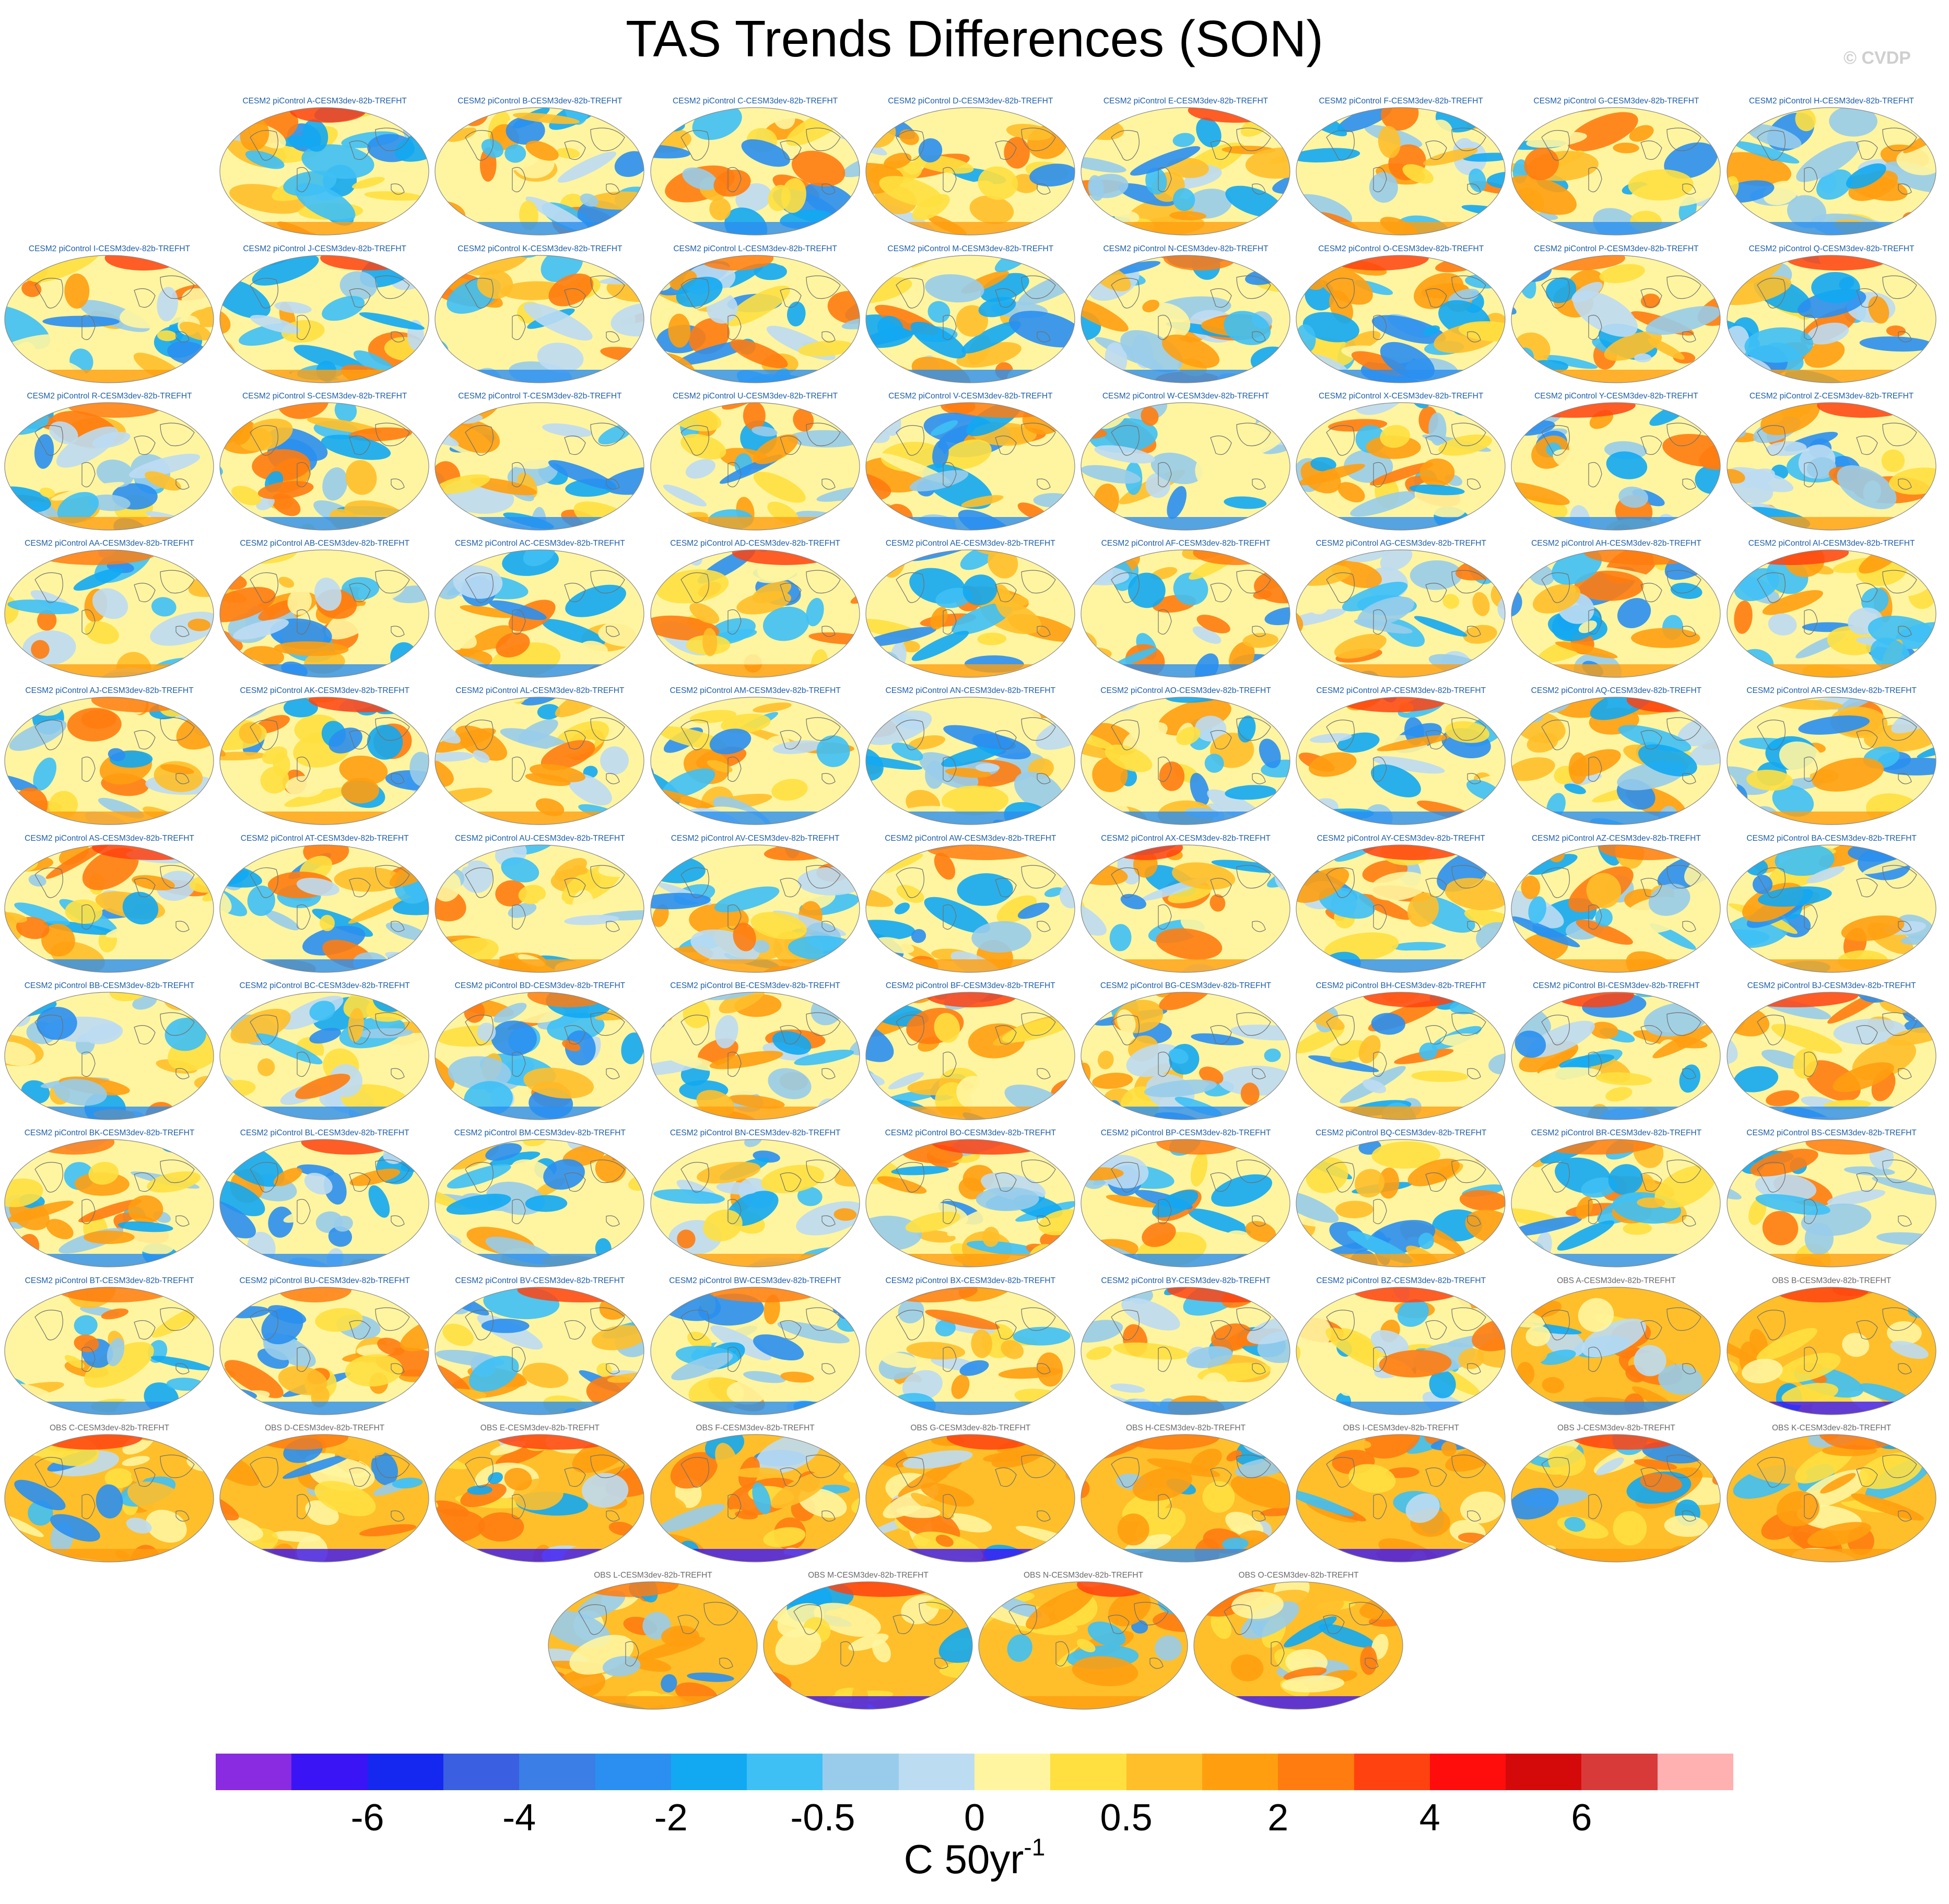  I want to click on map-panel: CESM2 piControl V-CESM3dev-82b-TREFHT, so click(970, 462).